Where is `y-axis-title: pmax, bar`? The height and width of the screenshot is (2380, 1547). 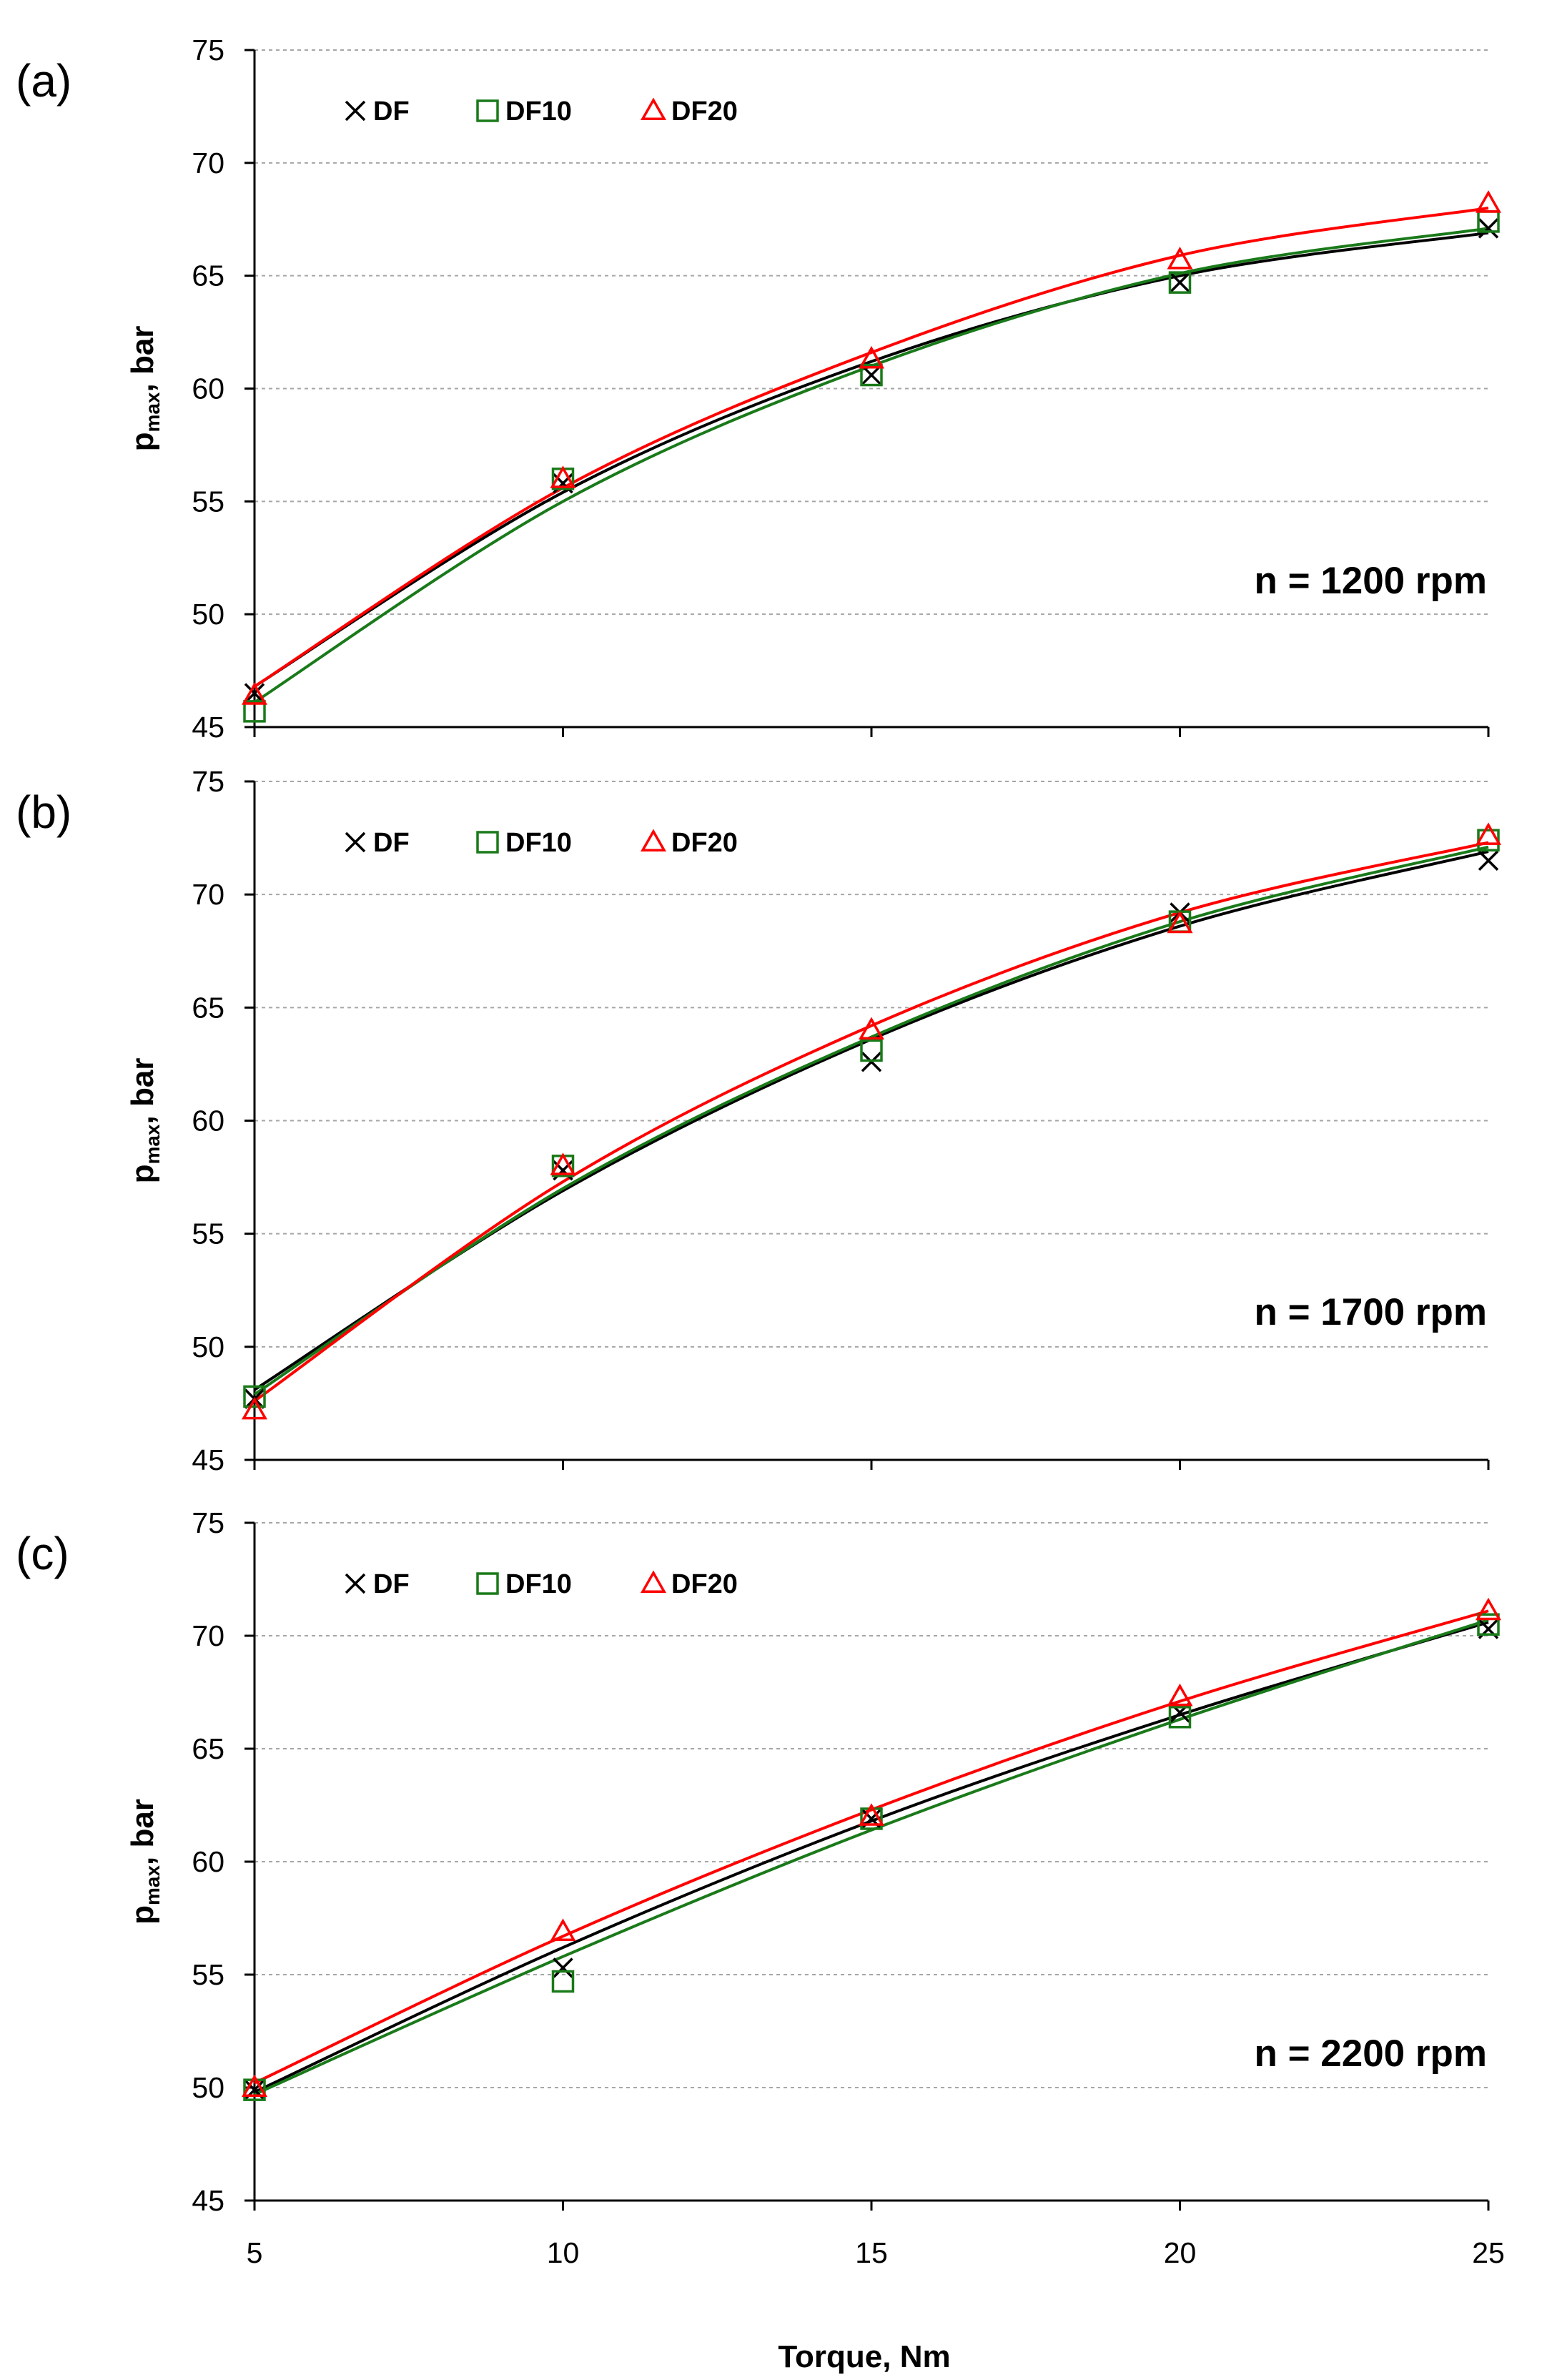
y-axis-title: pmax, bar is located at coordinates (144, 1121).